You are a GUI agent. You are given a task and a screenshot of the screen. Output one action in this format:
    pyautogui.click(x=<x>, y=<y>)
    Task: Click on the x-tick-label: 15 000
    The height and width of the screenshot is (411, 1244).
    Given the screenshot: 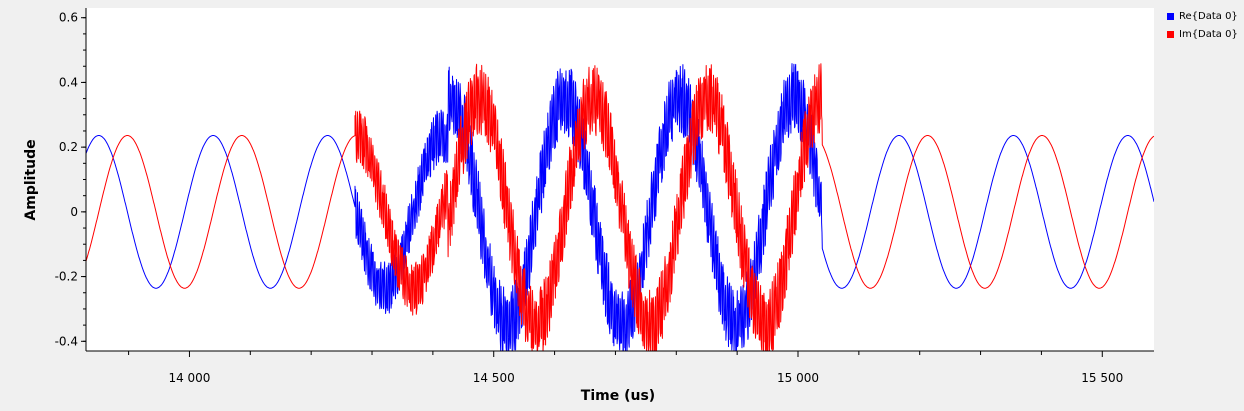 What is the action you would take?
    pyautogui.click(x=798, y=378)
    